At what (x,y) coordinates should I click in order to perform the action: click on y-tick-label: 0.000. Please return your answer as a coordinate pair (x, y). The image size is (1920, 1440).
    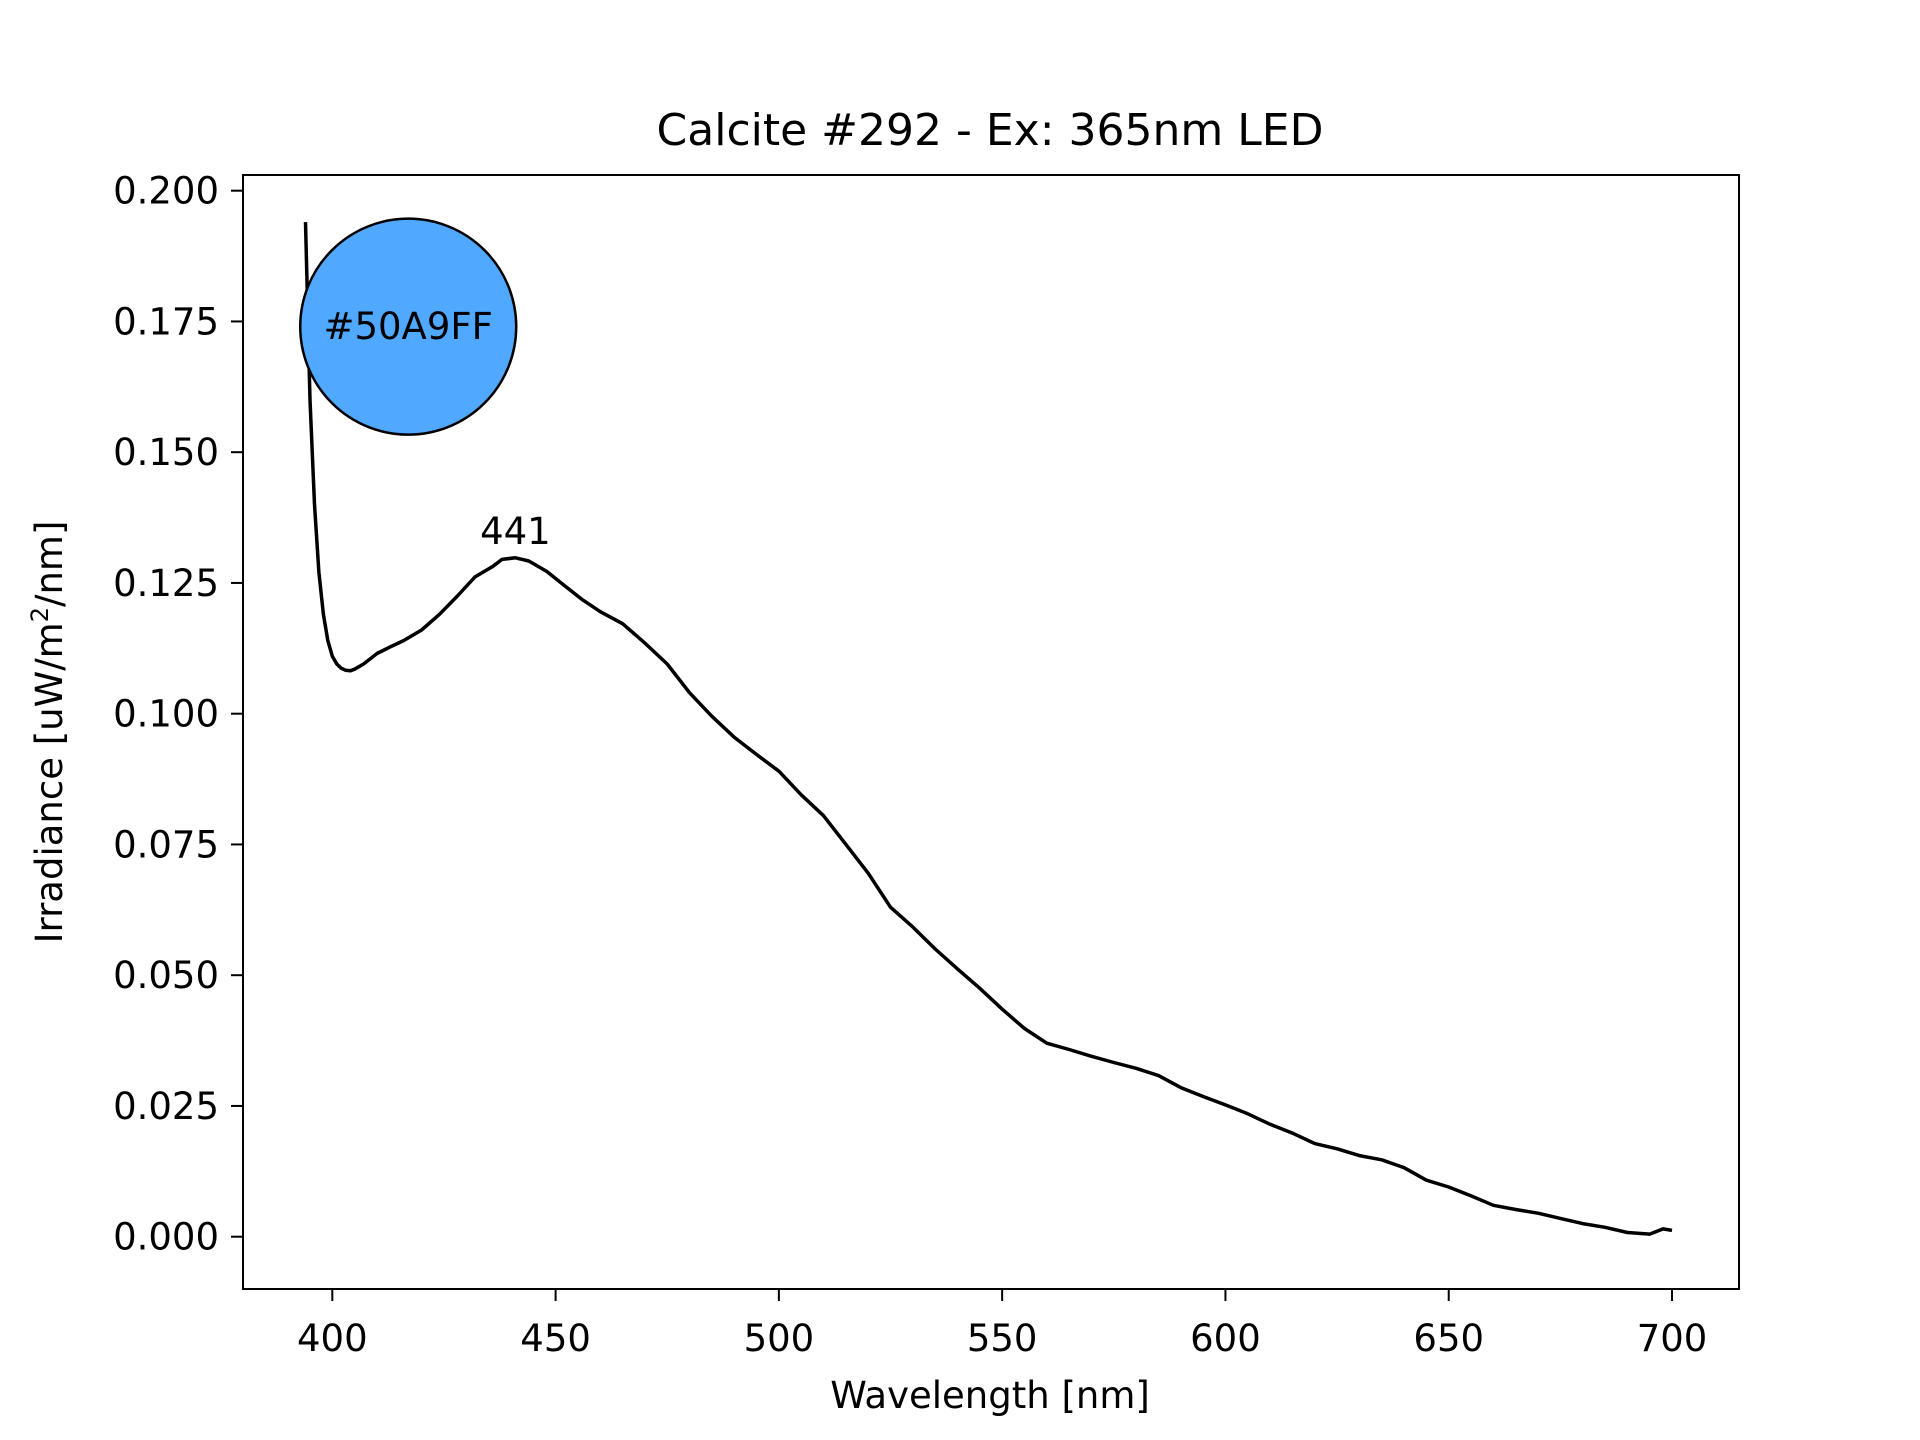
    Looking at the image, I should click on (166, 1237).